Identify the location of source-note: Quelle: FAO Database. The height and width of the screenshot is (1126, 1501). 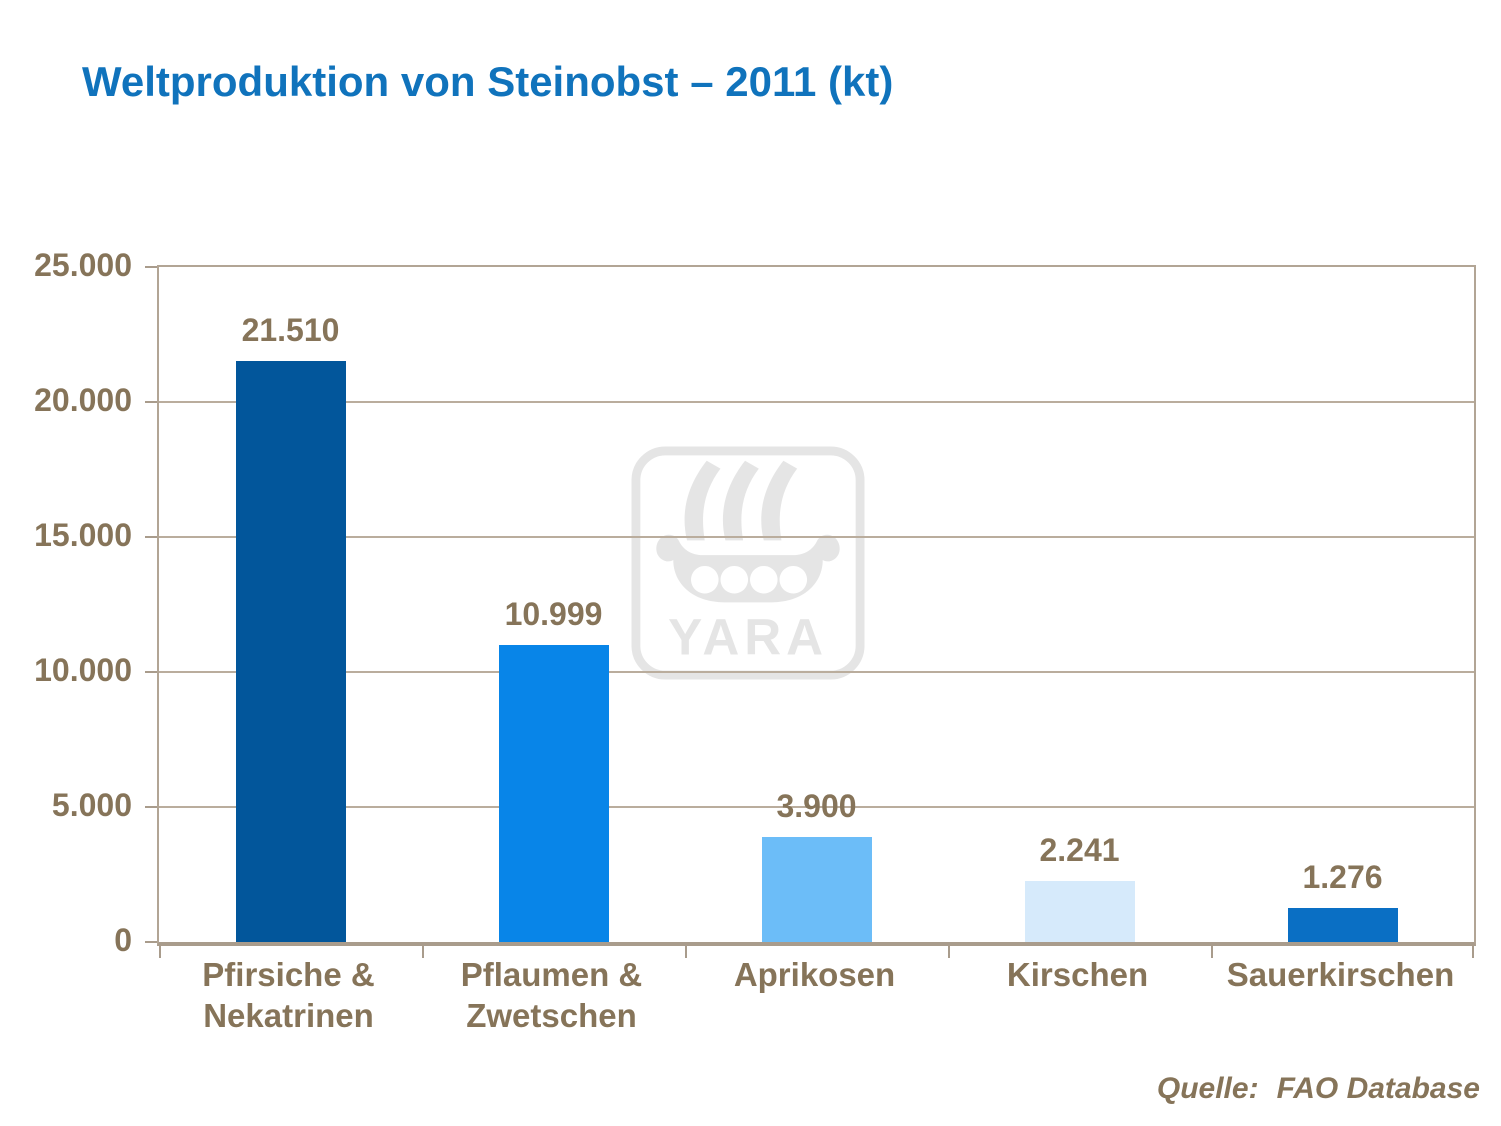
(1318, 1089).